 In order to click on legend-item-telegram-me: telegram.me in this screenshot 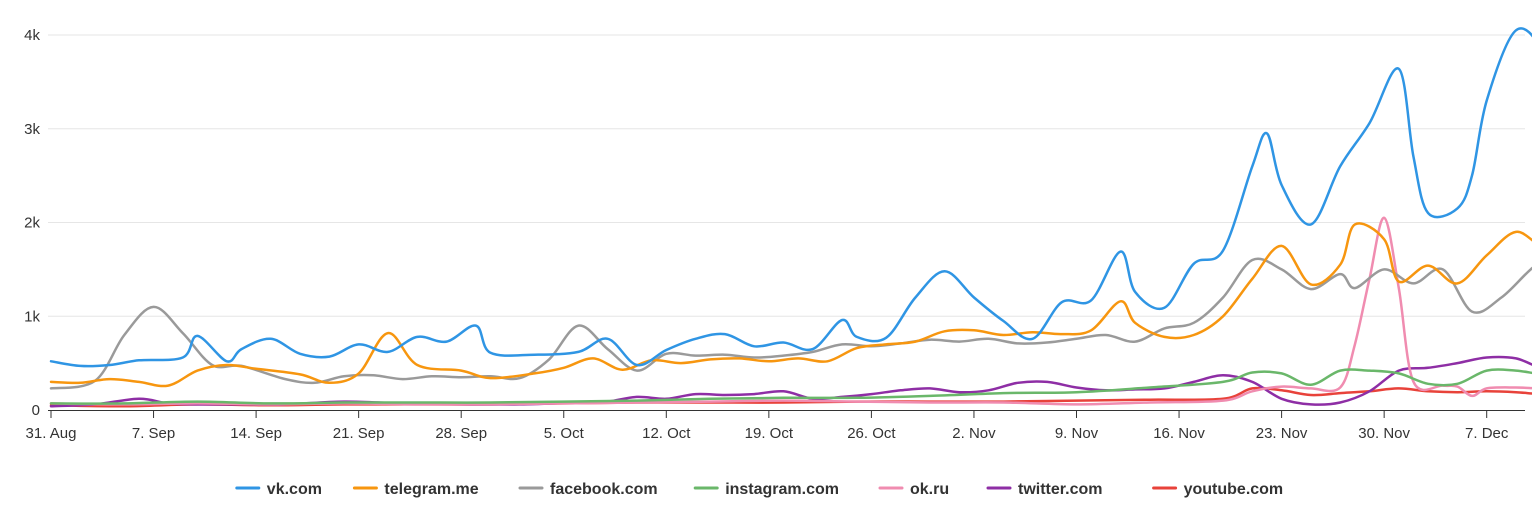, I will do `click(415, 489)`.